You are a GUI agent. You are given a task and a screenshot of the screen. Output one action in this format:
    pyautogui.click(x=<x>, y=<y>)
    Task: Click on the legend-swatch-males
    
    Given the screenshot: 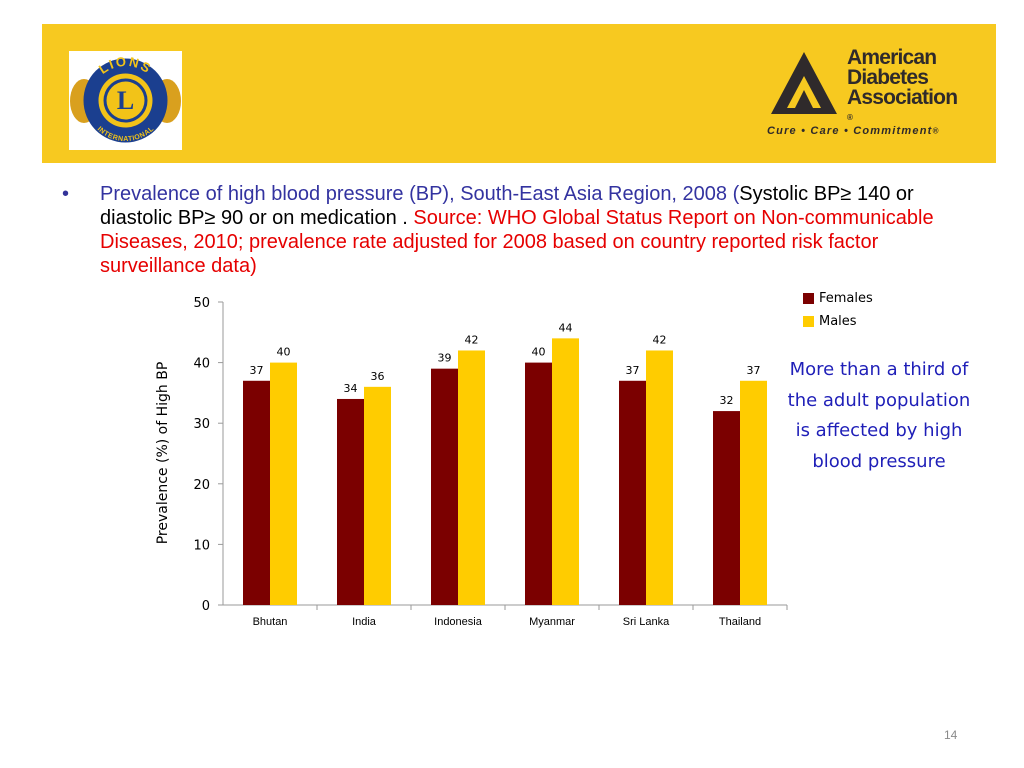 What is the action you would take?
    pyautogui.click(x=808, y=321)
    